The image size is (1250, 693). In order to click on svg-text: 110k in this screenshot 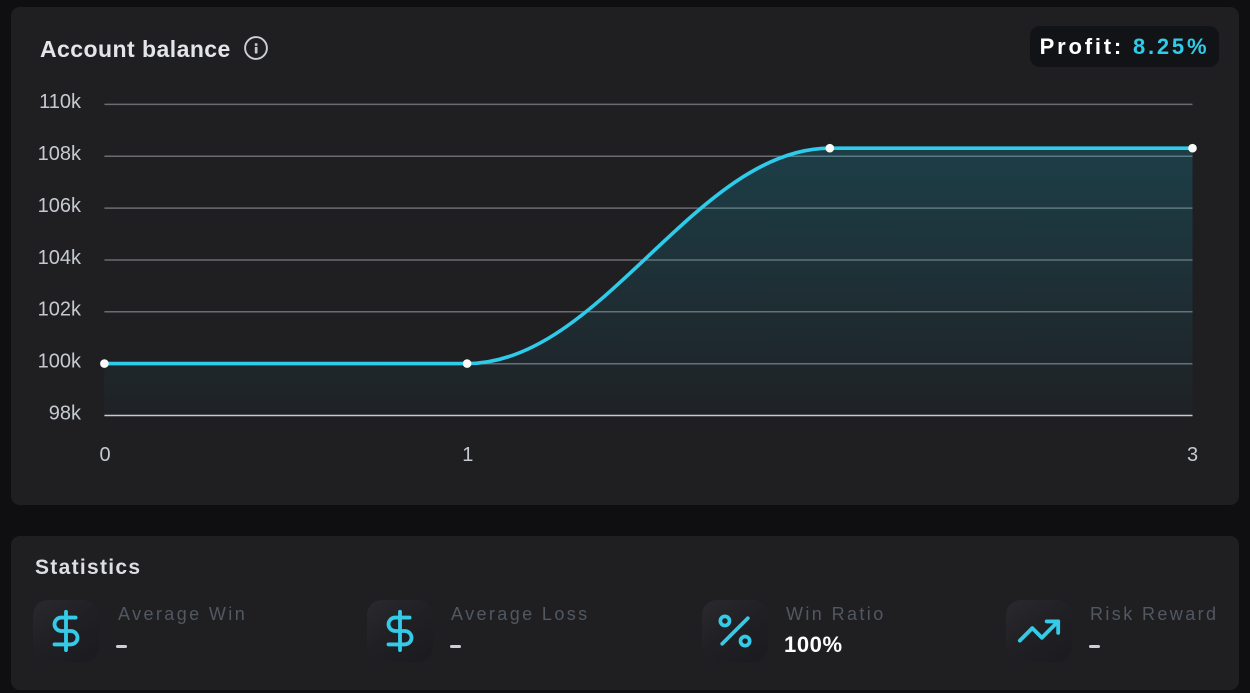, I will do `click(60, 102)`.